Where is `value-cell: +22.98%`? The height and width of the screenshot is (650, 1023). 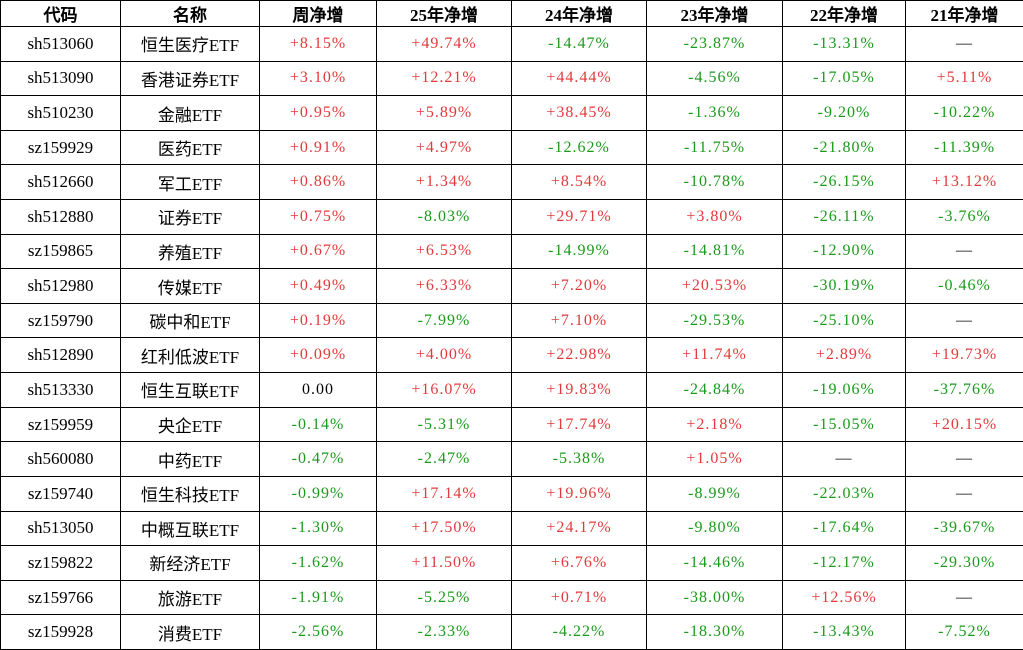 value-cell: +22.98% is located at coordinates (579, 355).